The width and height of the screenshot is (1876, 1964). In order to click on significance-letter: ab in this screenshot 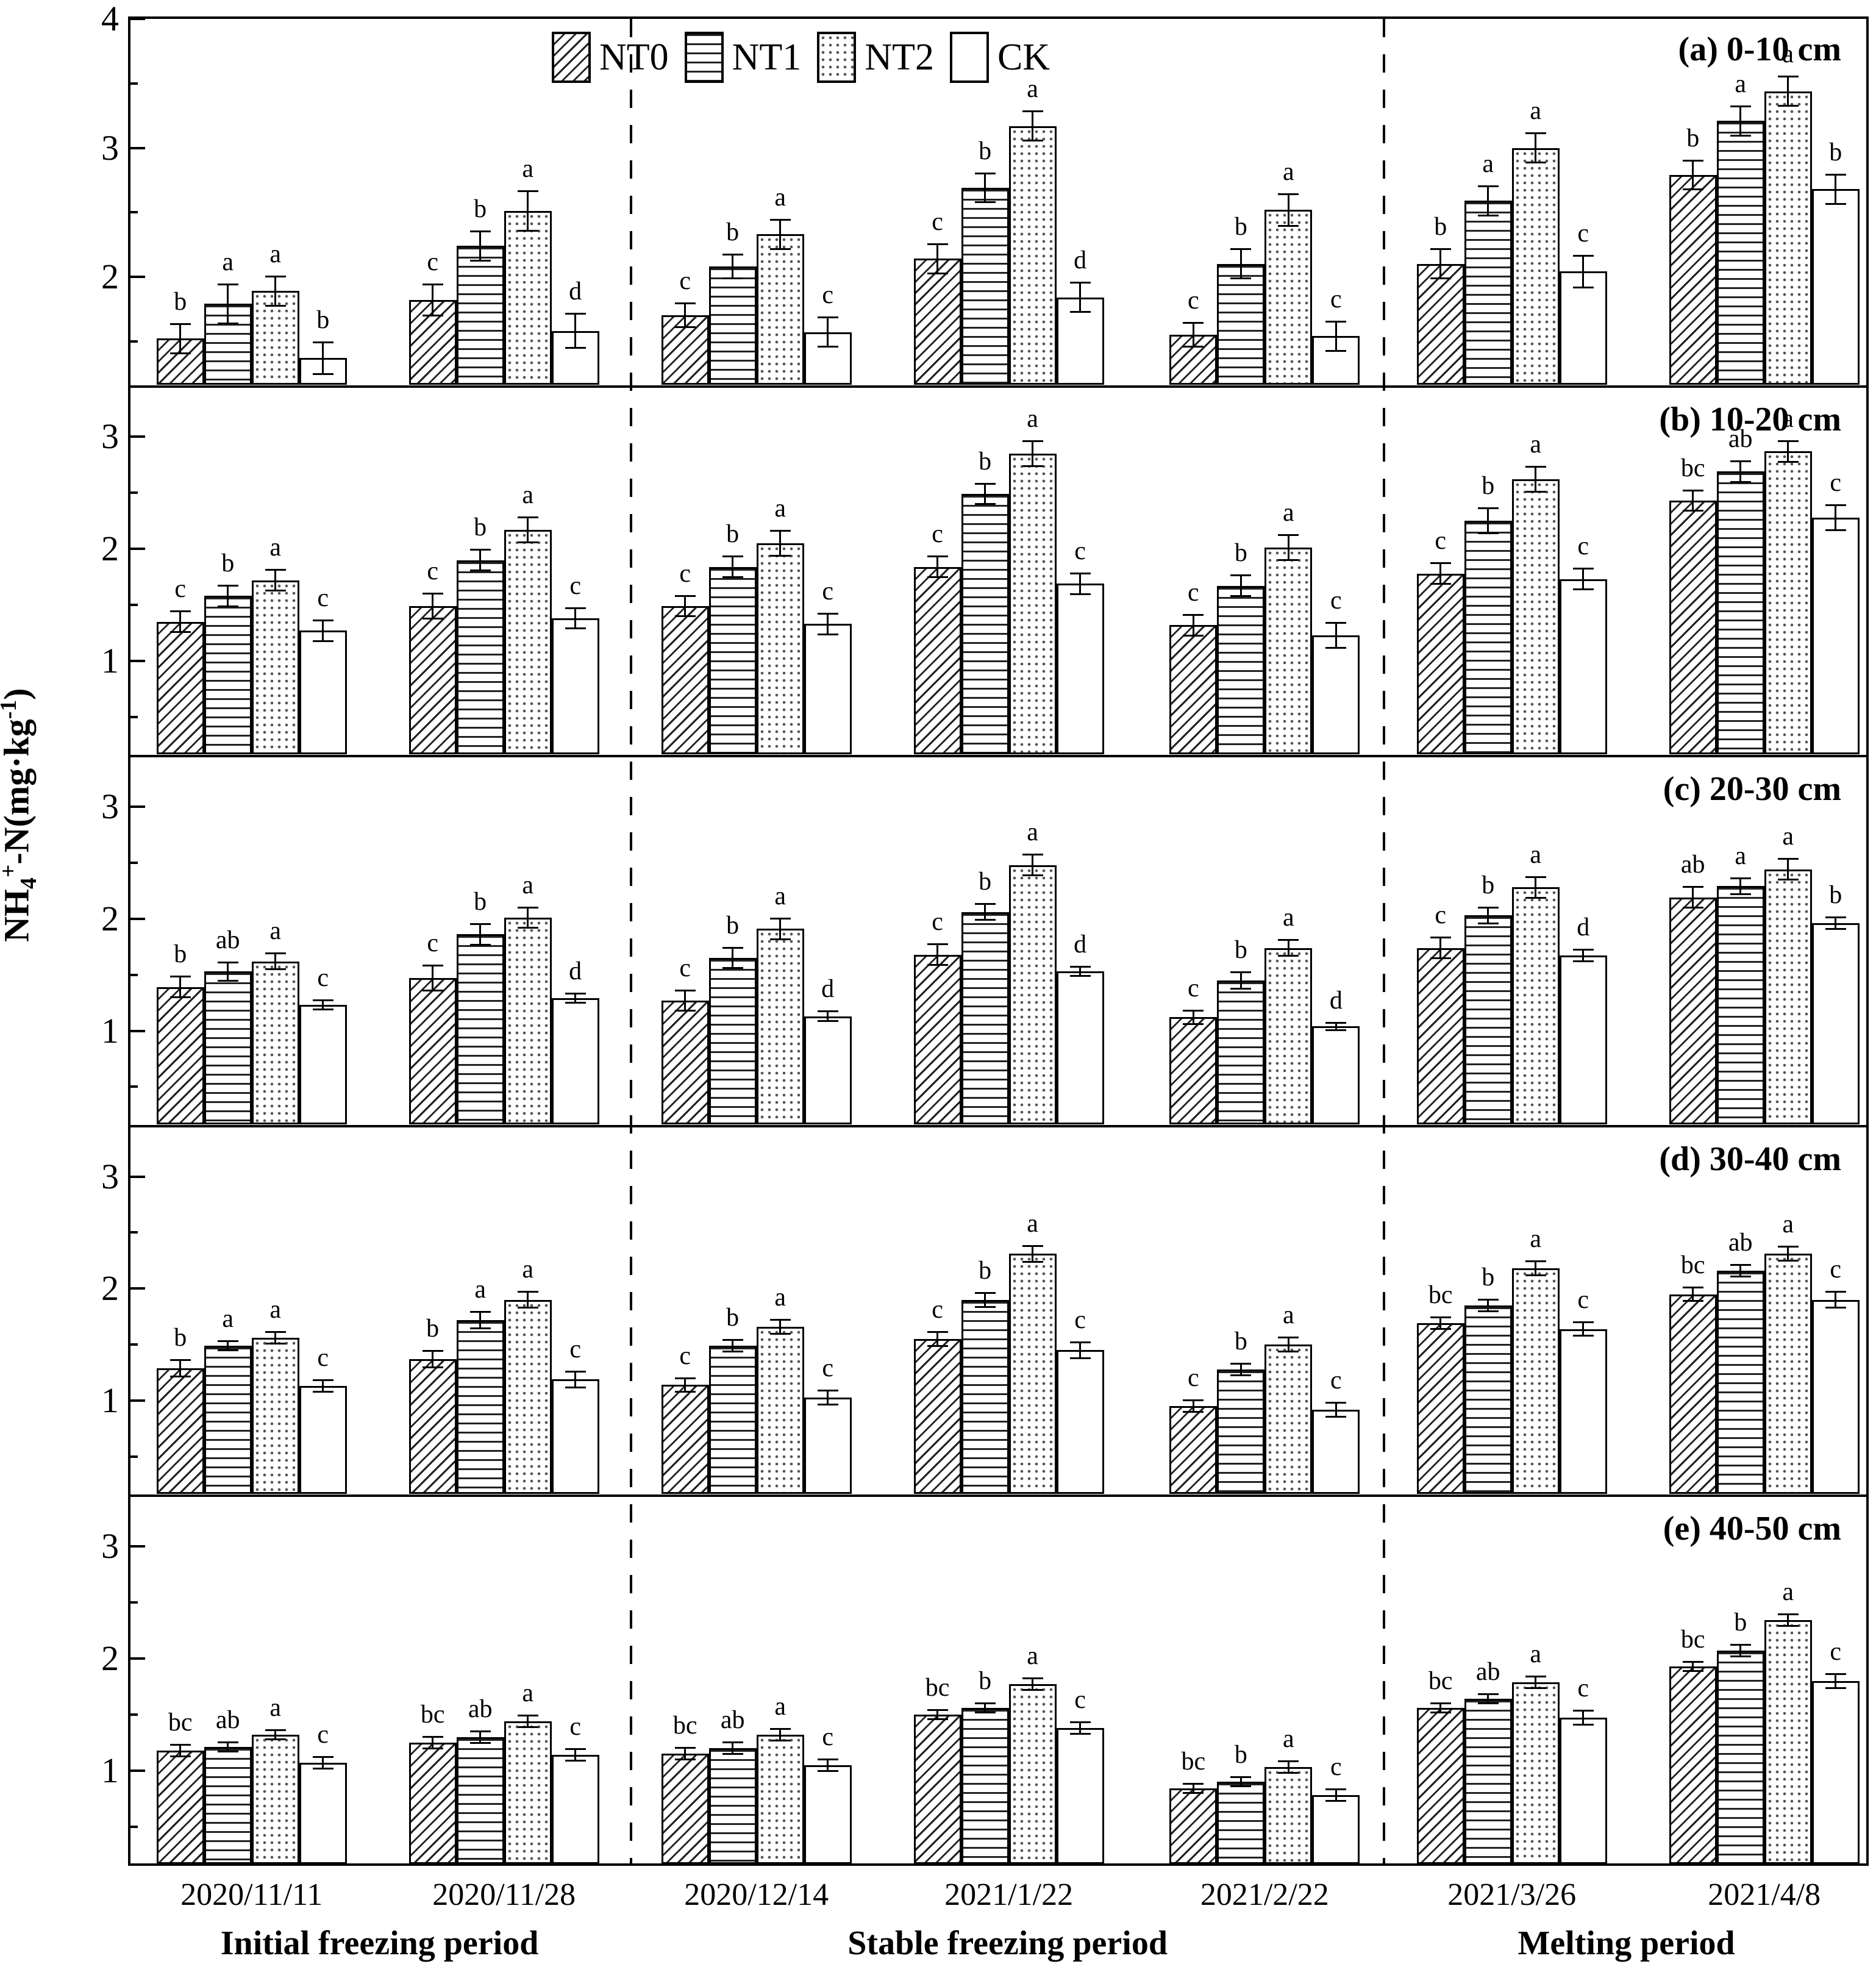, I will do `click(732, 1720)`.